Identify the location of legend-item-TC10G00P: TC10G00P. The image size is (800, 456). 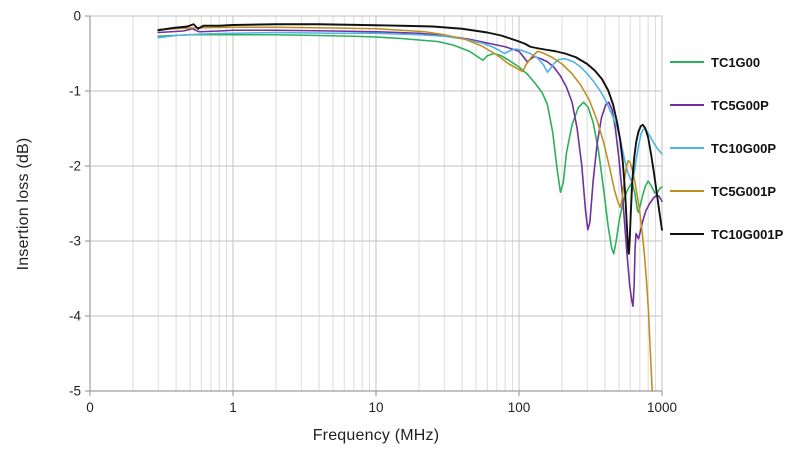
(723, 148).